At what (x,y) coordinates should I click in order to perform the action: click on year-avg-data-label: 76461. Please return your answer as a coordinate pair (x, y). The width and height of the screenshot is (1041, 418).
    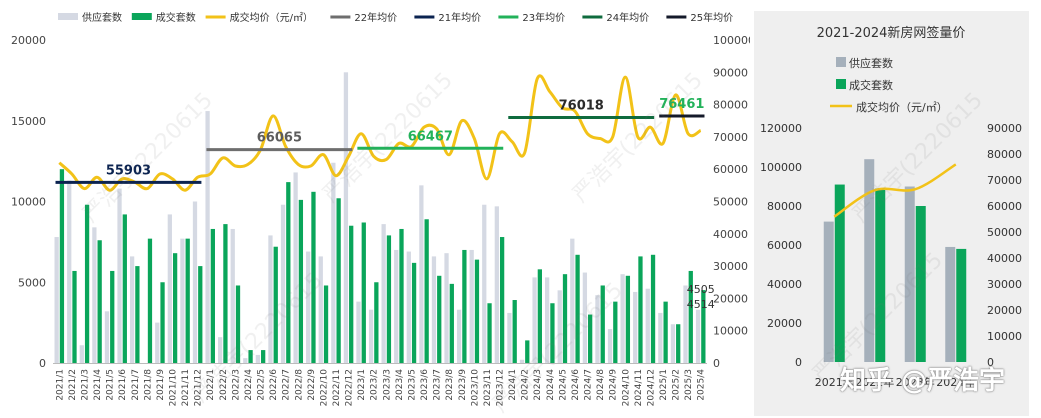
    Looking at the image, I should click on (681, 104).